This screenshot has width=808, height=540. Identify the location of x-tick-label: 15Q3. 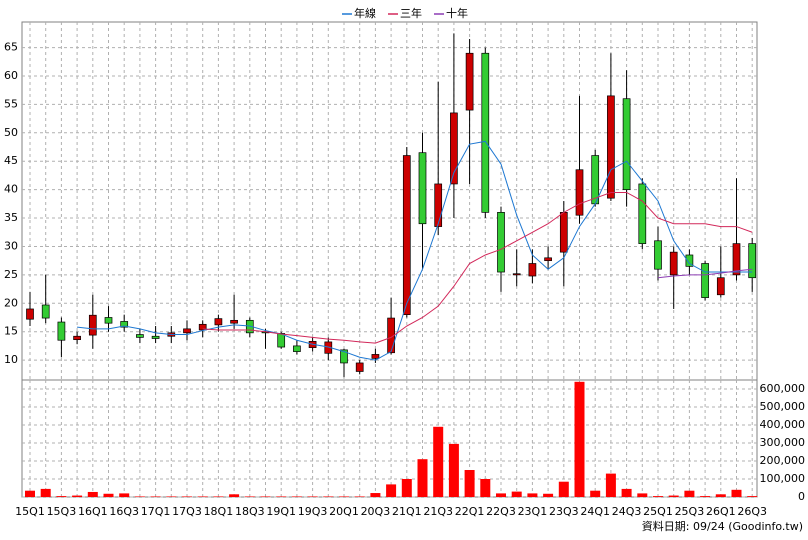
(62, 511).